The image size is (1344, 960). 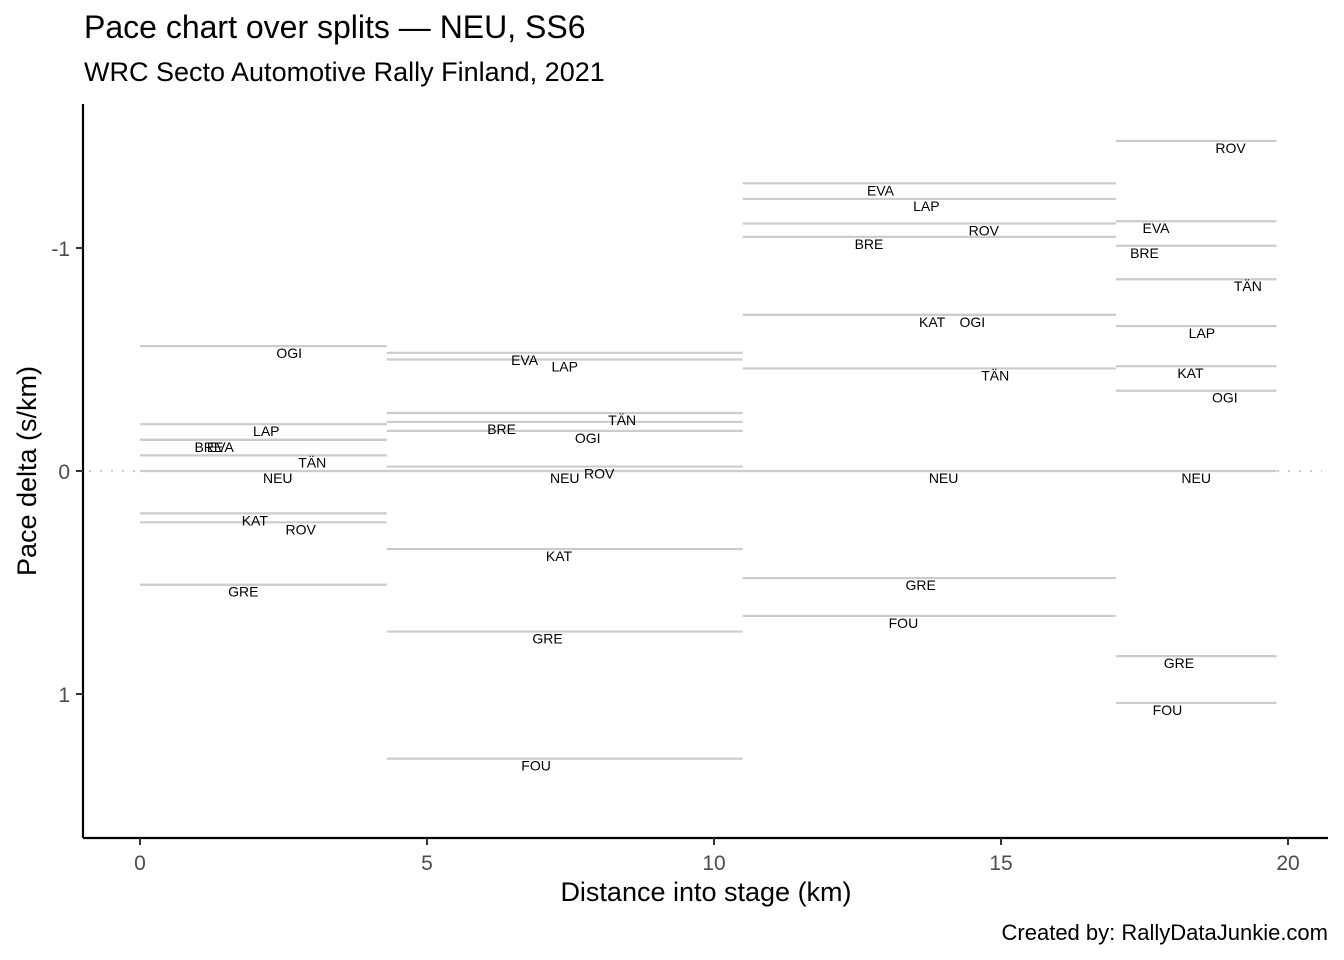 I want to click on x-axis-title: Distance into stage (km), so click(x=705, y=892).